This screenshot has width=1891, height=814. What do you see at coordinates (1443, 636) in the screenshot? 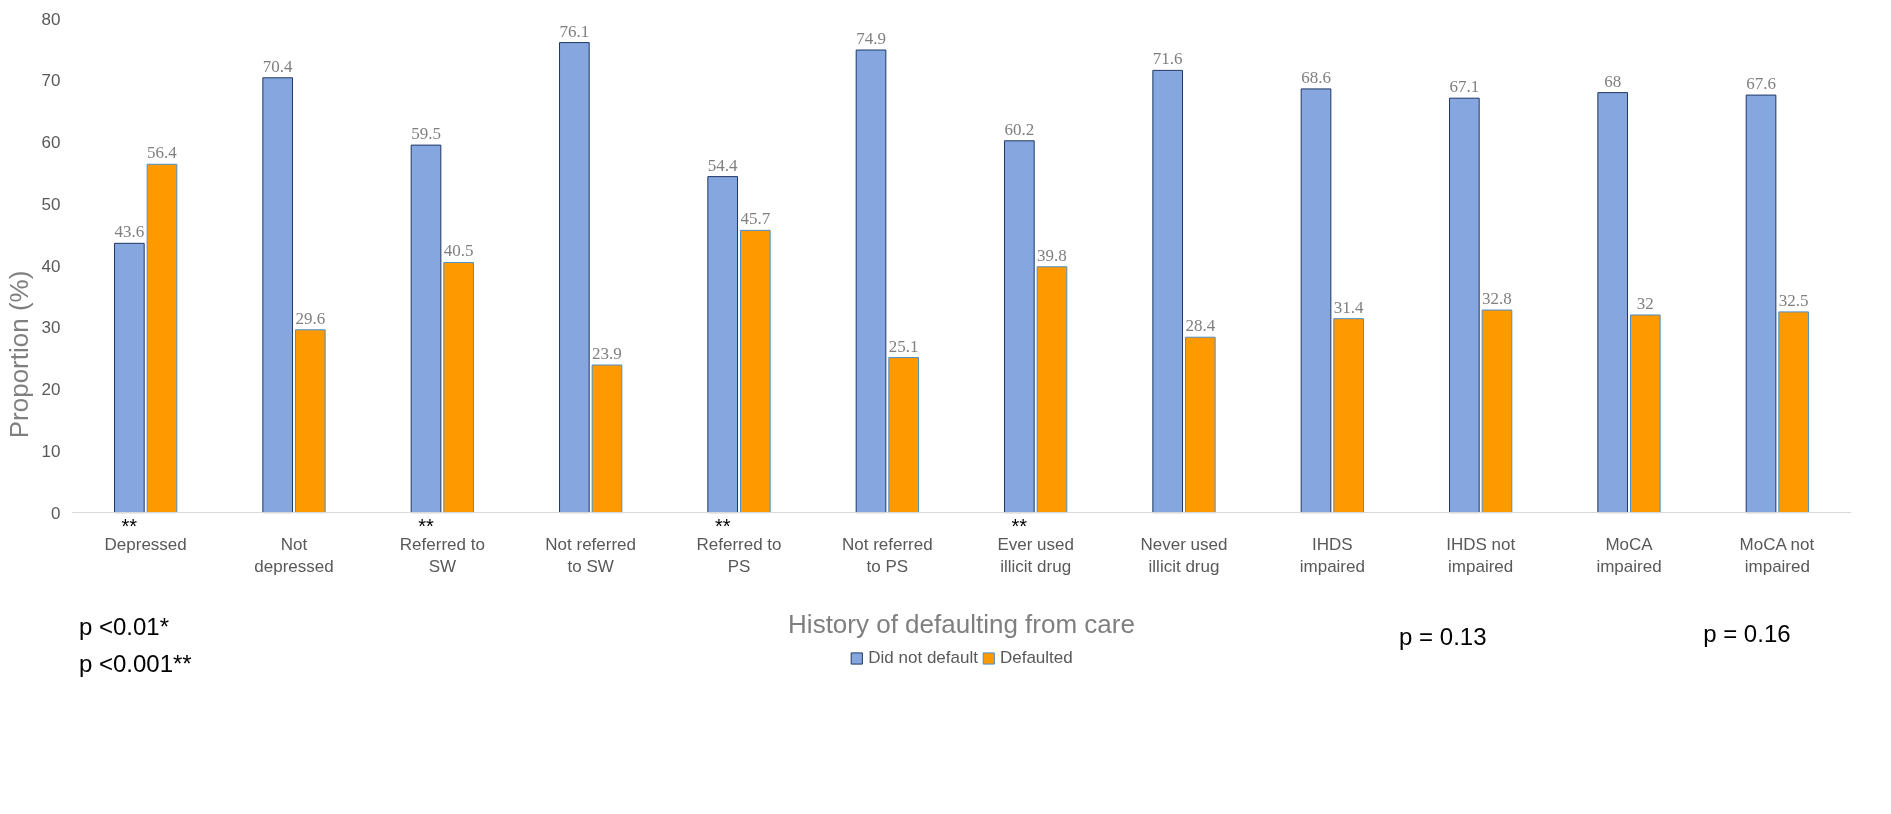
I see `text: p = 0.13` at bounding box center [1443, 636].